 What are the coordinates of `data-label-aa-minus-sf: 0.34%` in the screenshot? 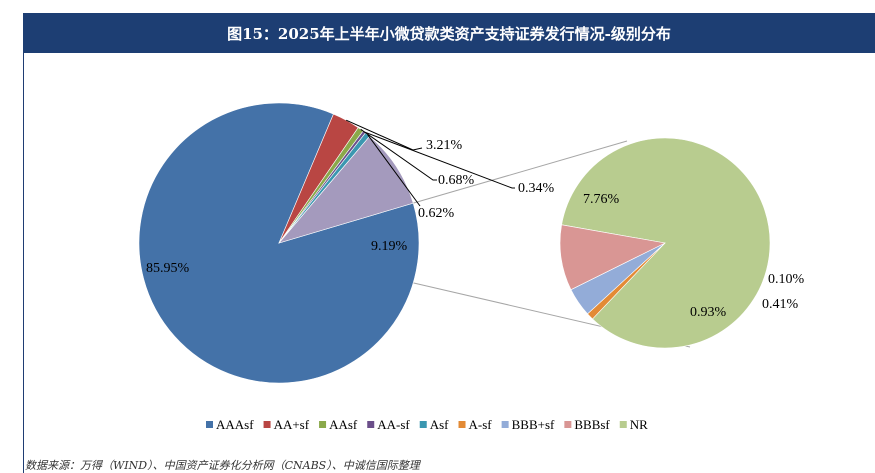 It's located at (536, 188).